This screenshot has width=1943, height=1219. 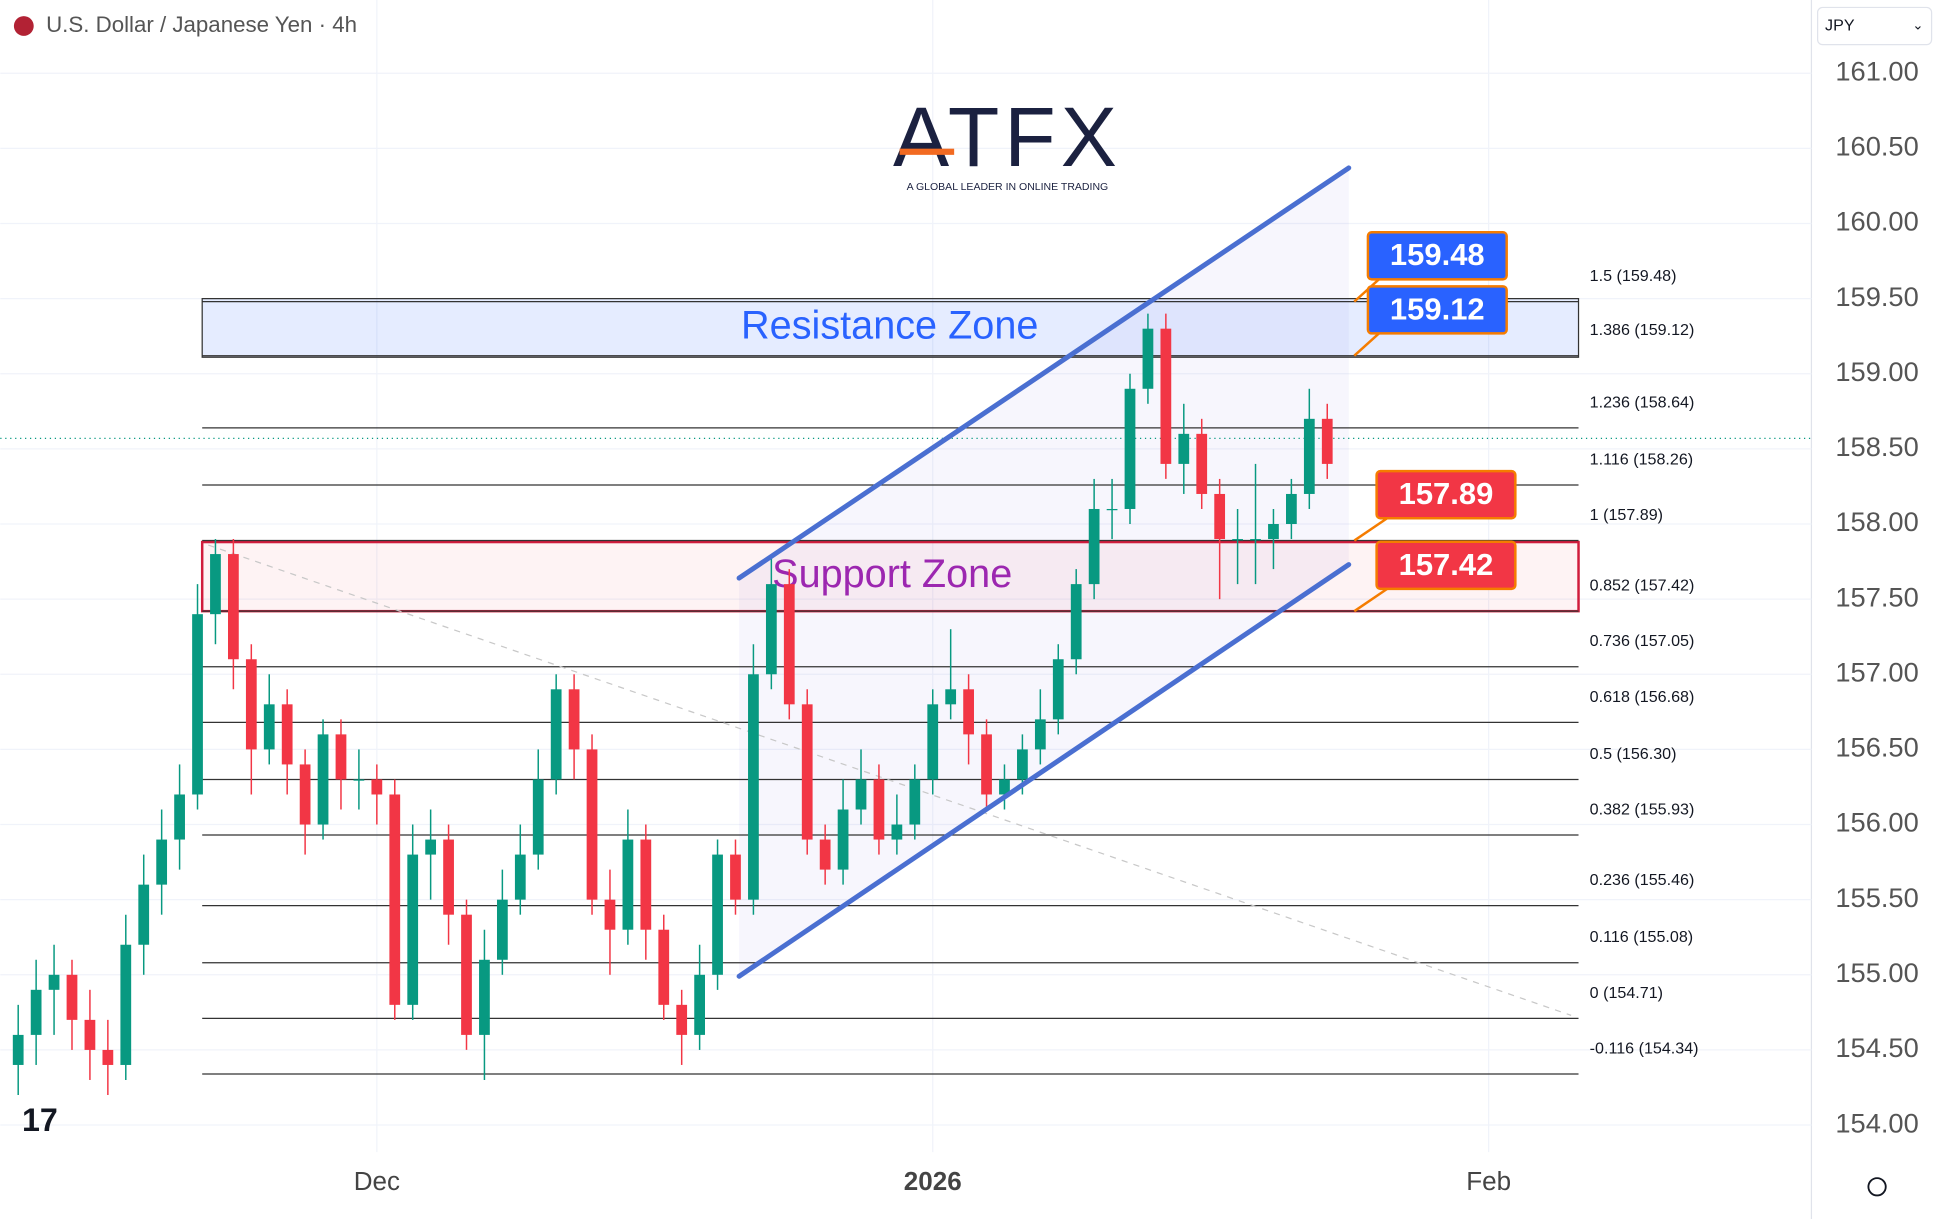 I want to click on fib-label: 0.852 (157.42), so click(x=1642, y=586).